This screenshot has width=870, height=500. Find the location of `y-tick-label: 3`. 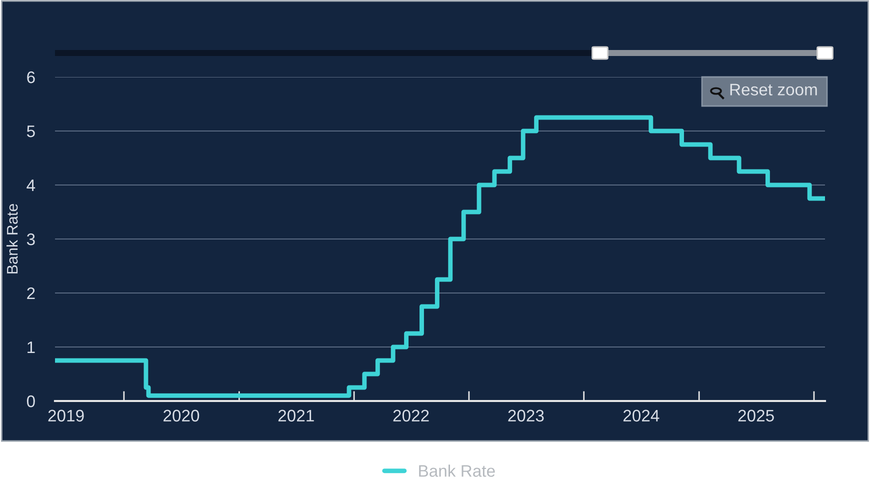

y-tick-label: 3 is located at coordinates (30, 239).